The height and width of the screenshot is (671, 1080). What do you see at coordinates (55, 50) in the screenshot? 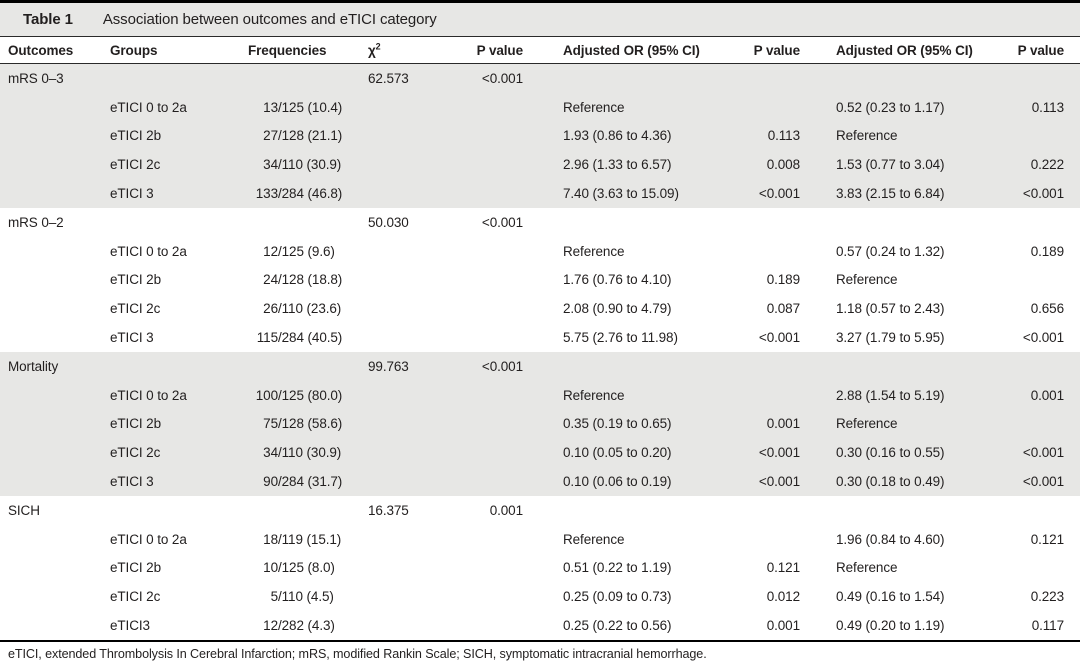
I see `col-header-outcomes: Outcomes` at bounding box center [55, 50].